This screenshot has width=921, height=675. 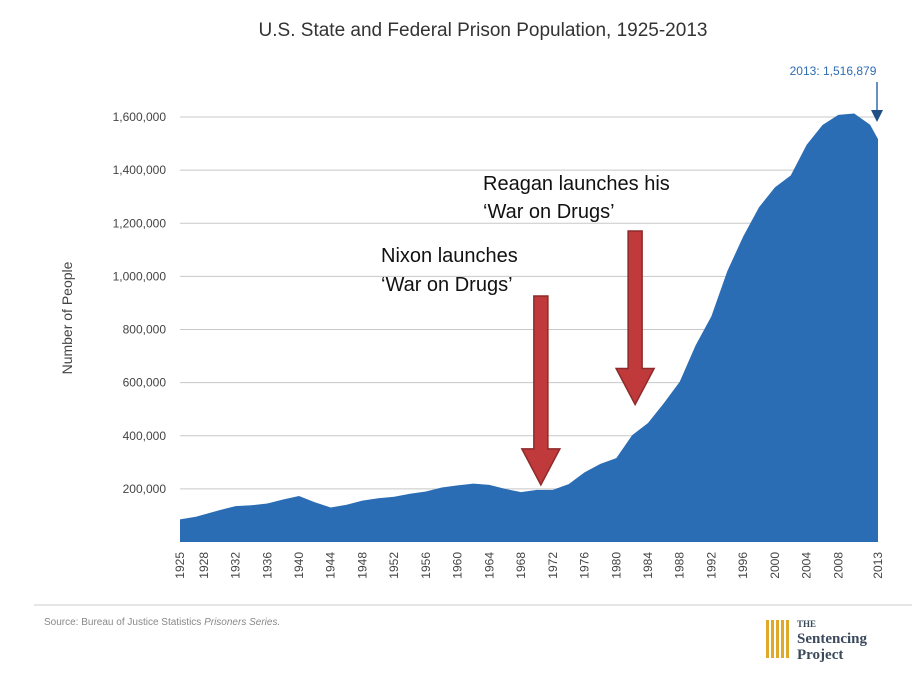 I want to click on x-tick-label: 1960, so click(x=458, y=565).